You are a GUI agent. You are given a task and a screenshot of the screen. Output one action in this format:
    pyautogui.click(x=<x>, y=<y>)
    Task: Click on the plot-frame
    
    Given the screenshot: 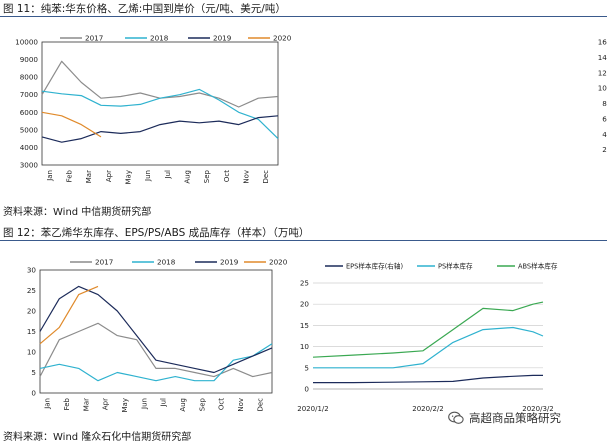 What is the action you would take?
    pyautogui.click(x=160, y=103)
    